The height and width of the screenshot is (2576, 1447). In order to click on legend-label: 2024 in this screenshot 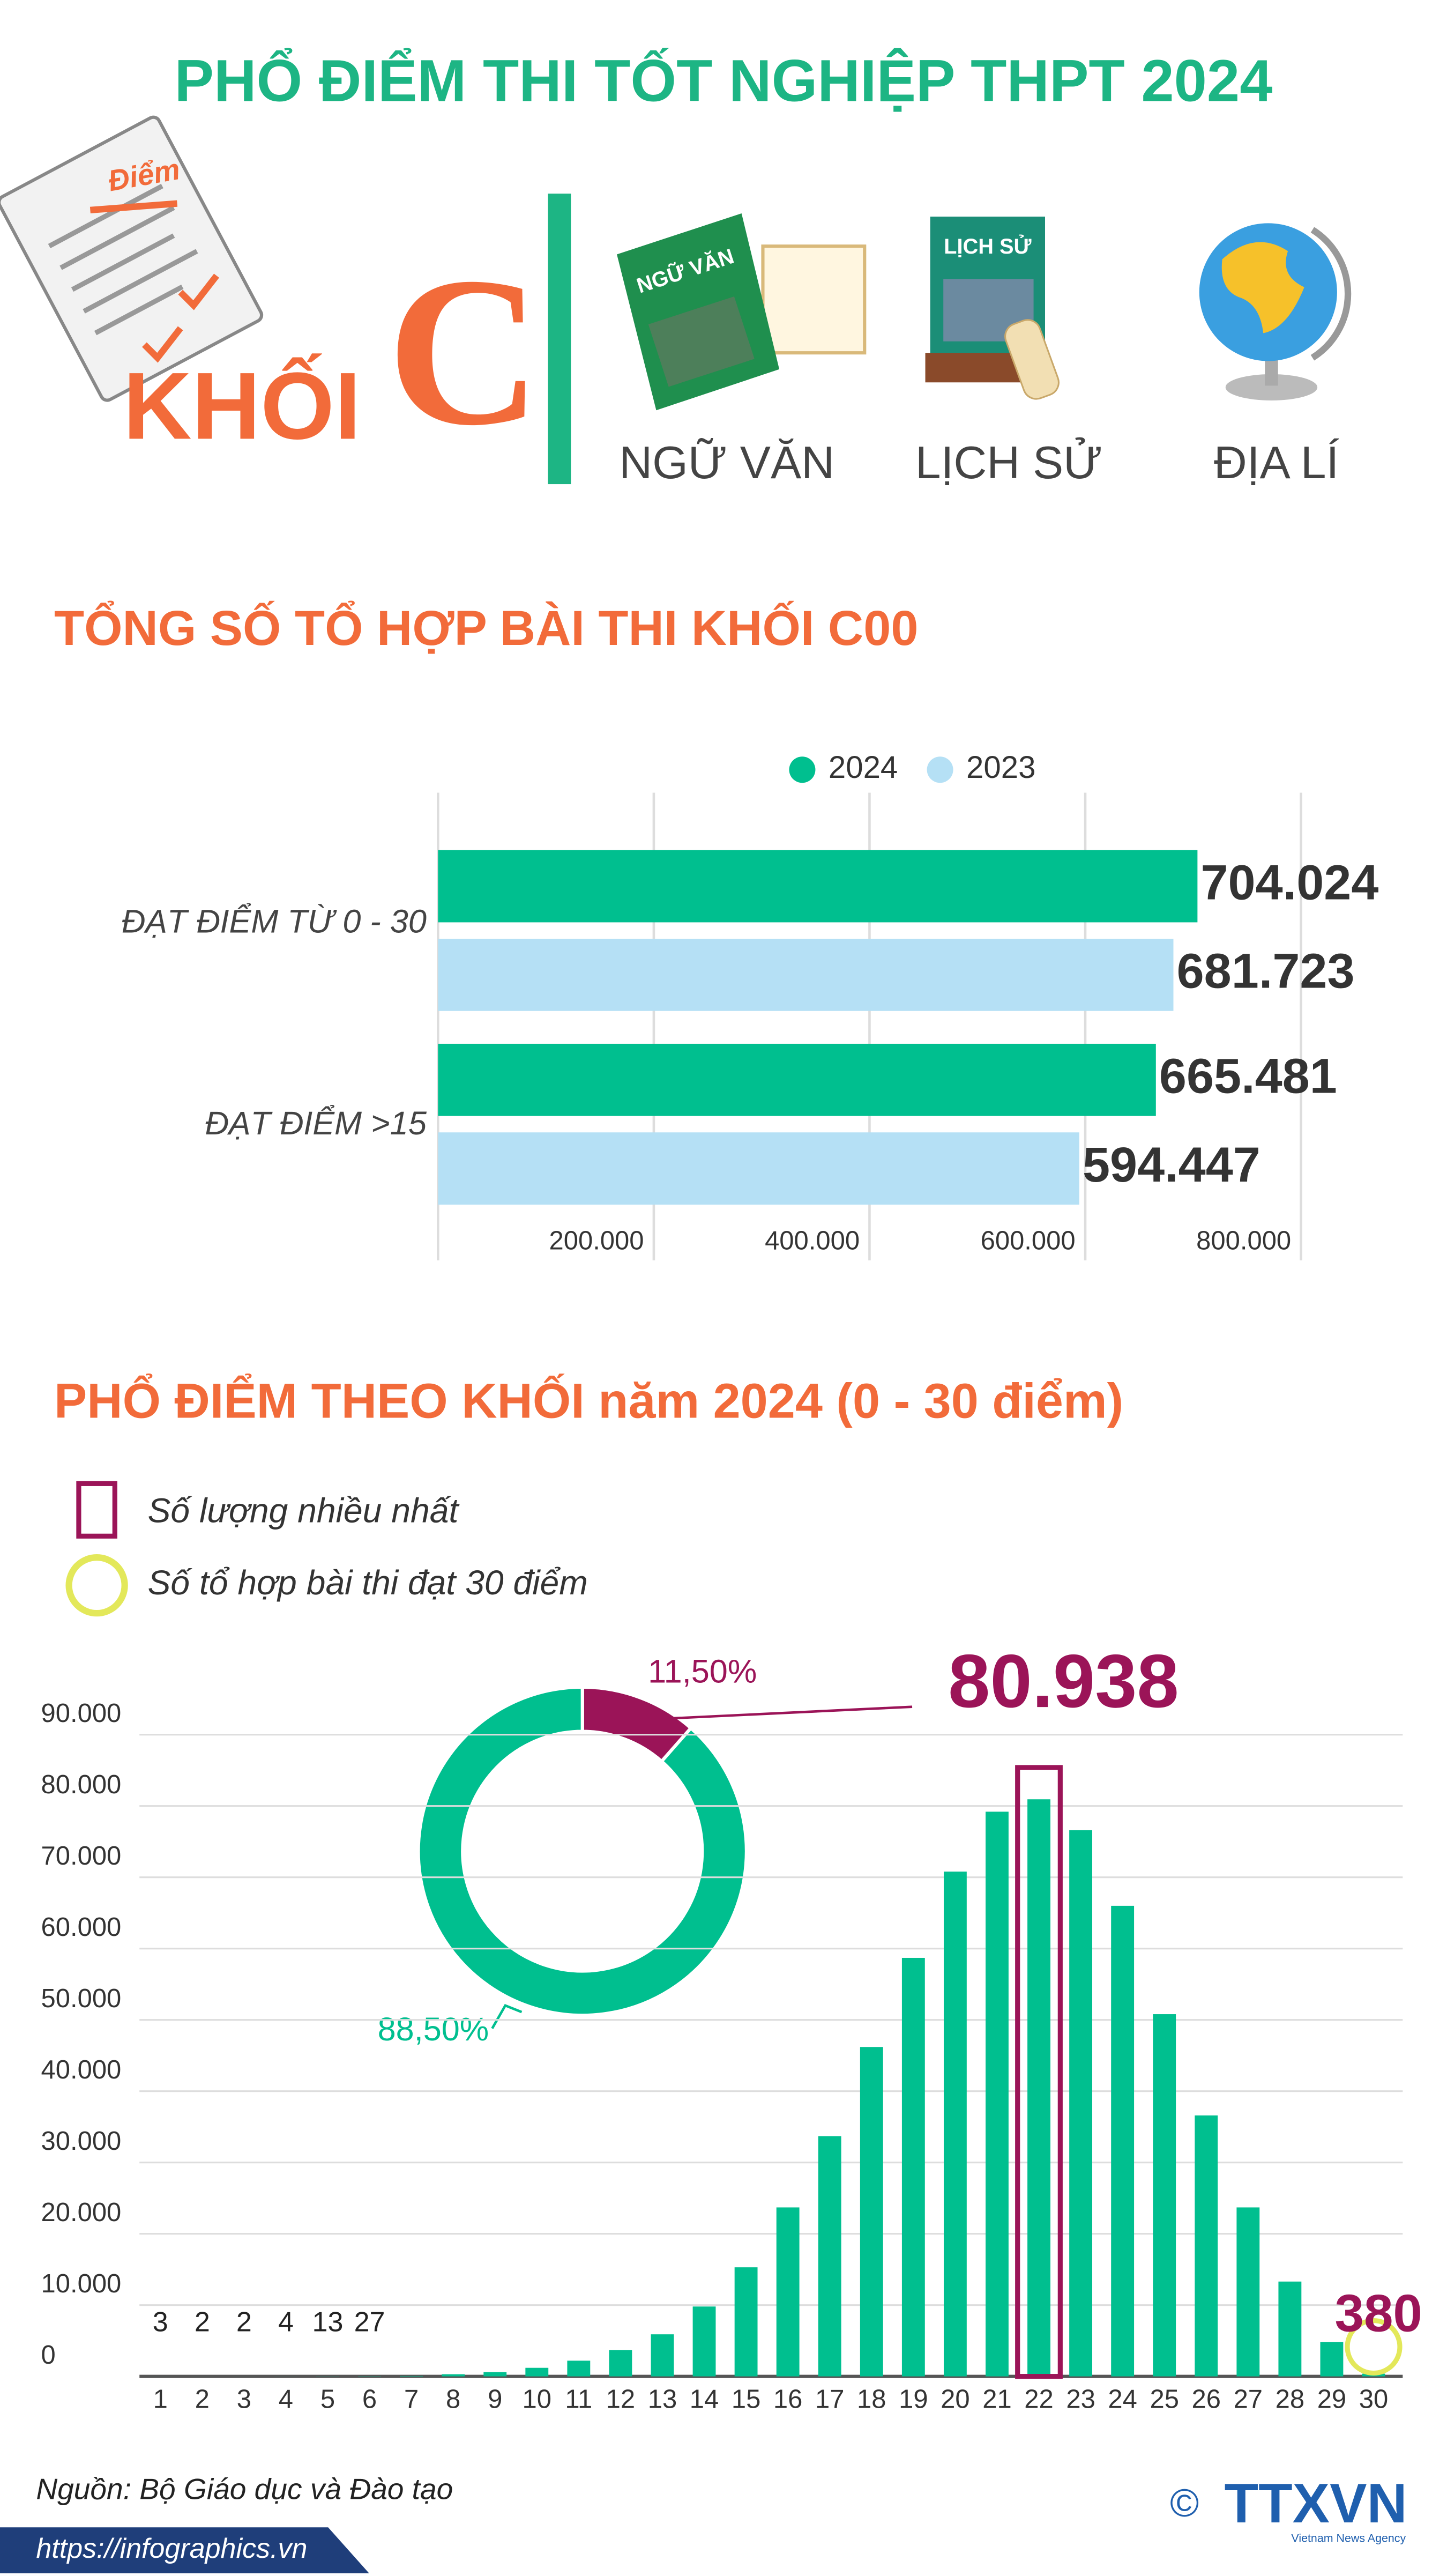, I will do `click(863, 767)`.